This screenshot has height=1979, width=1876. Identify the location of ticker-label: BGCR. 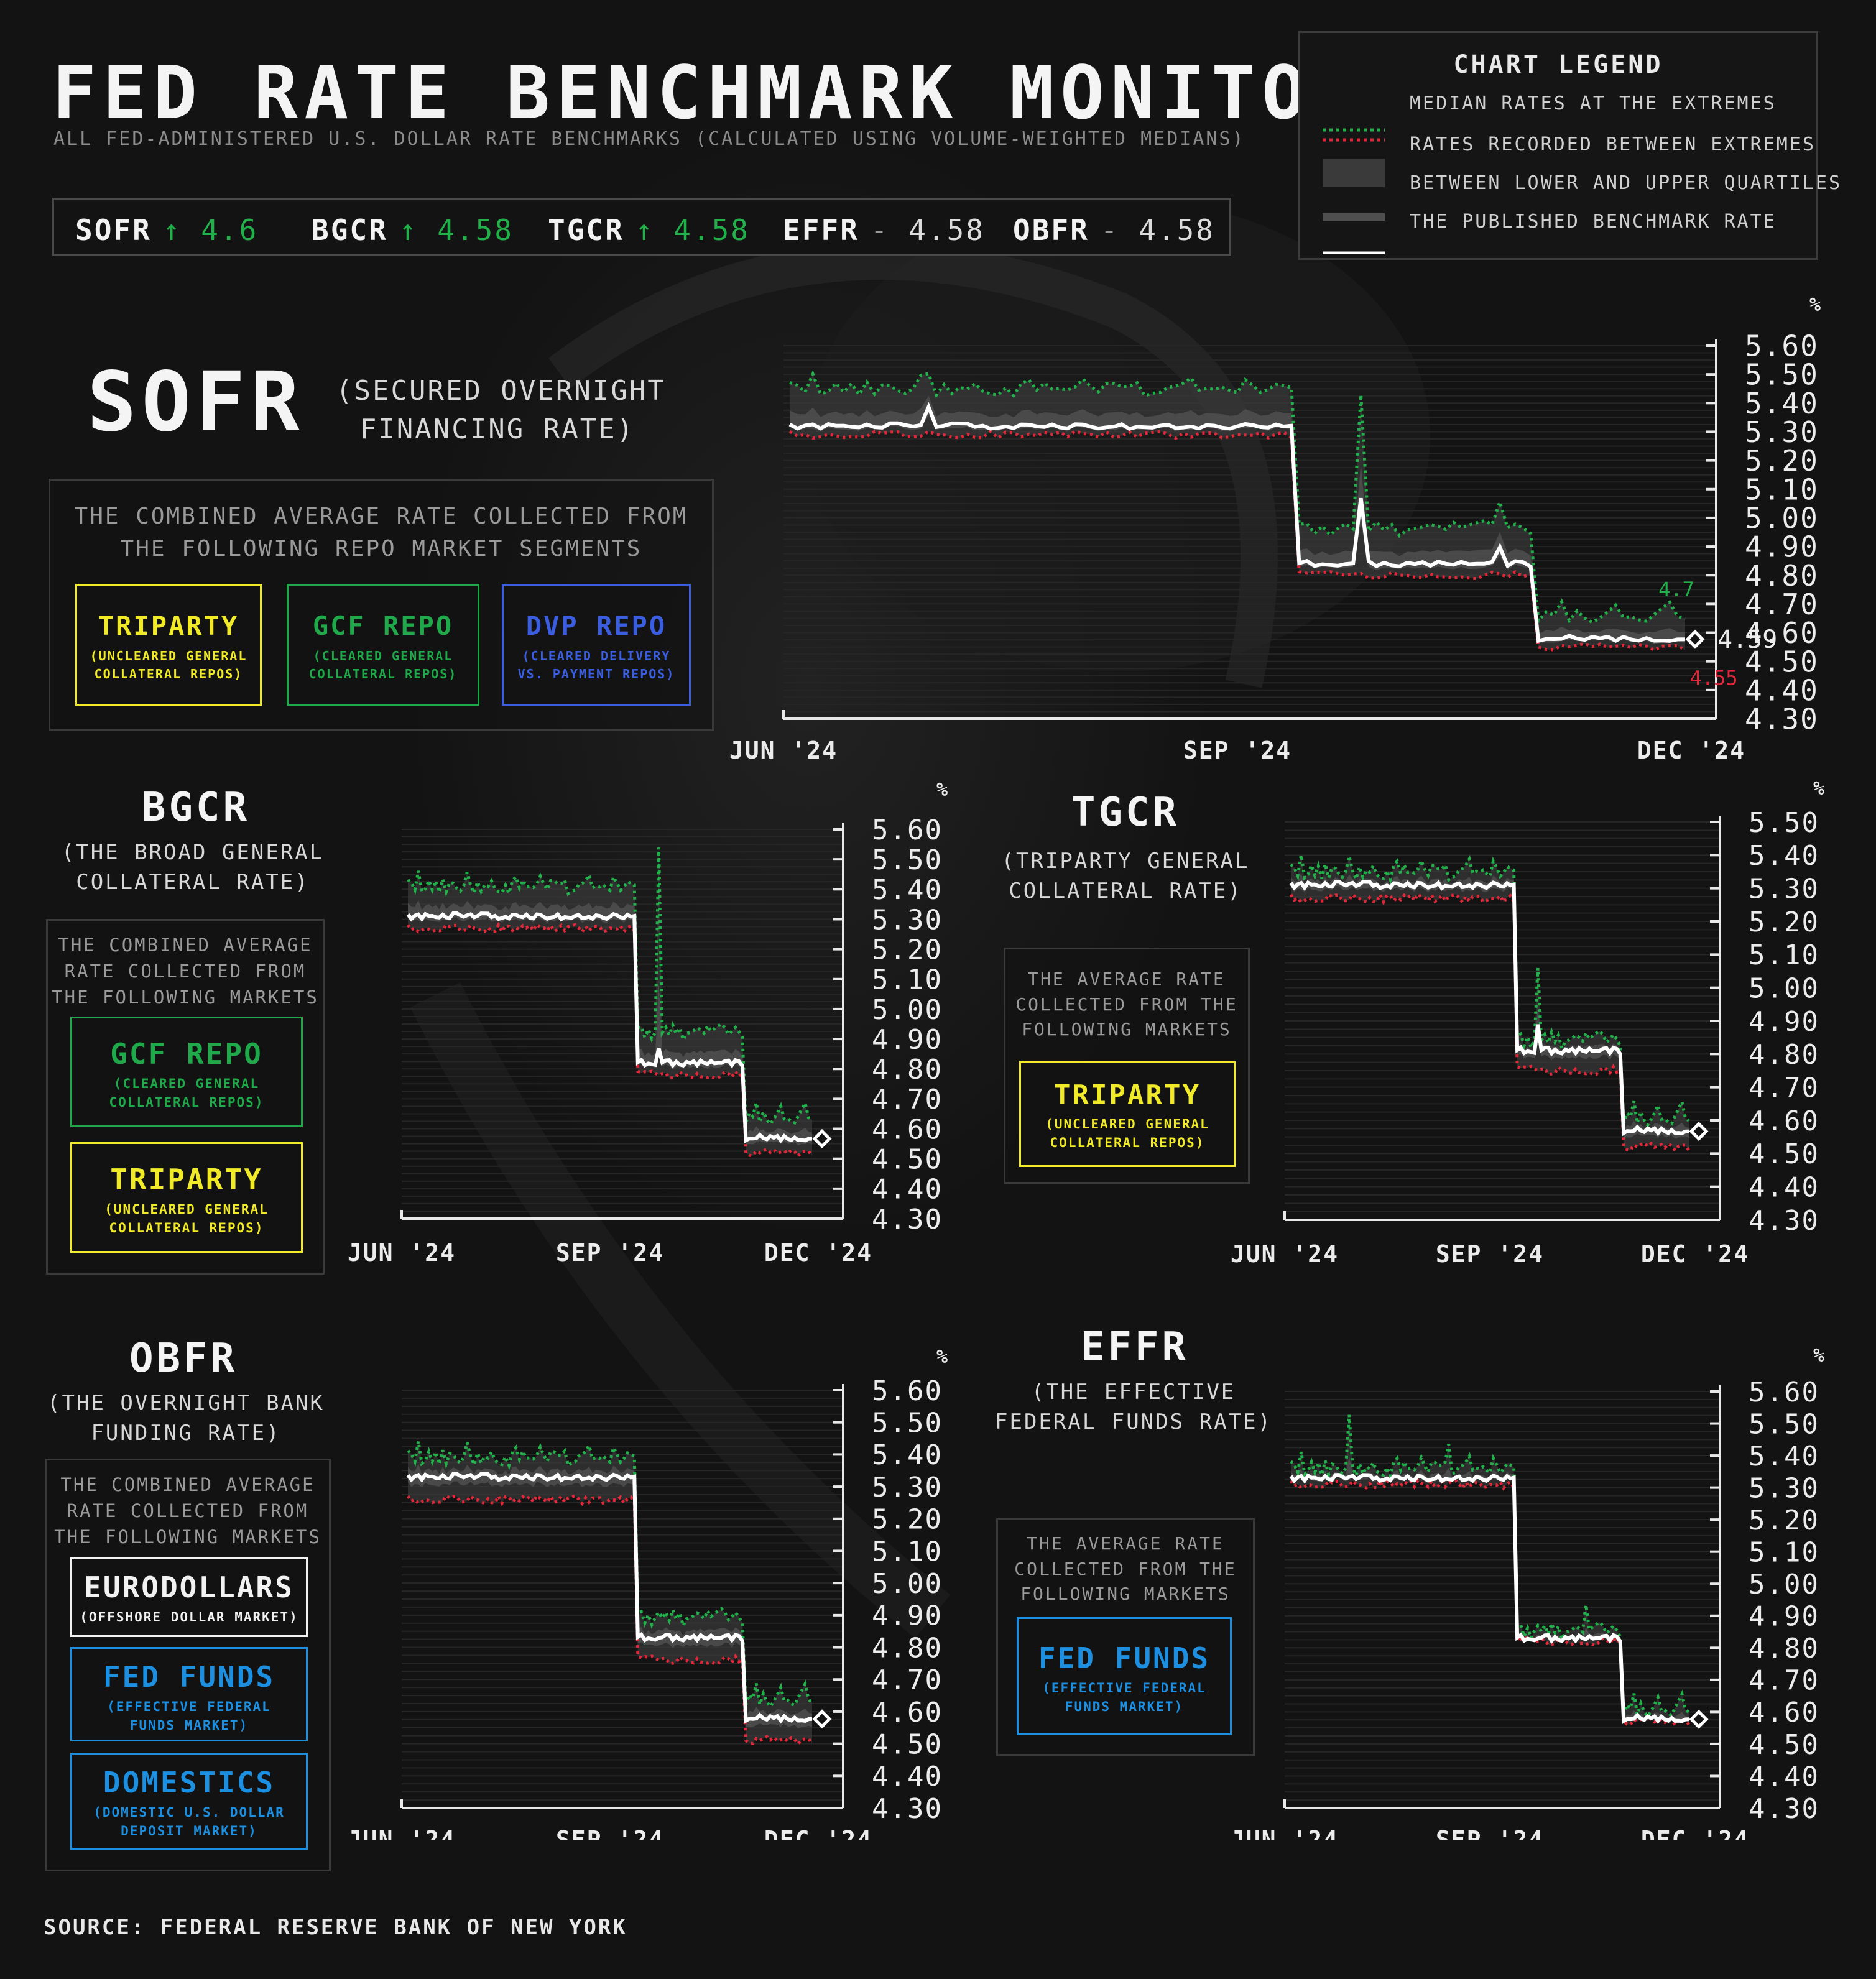
(350, 230).